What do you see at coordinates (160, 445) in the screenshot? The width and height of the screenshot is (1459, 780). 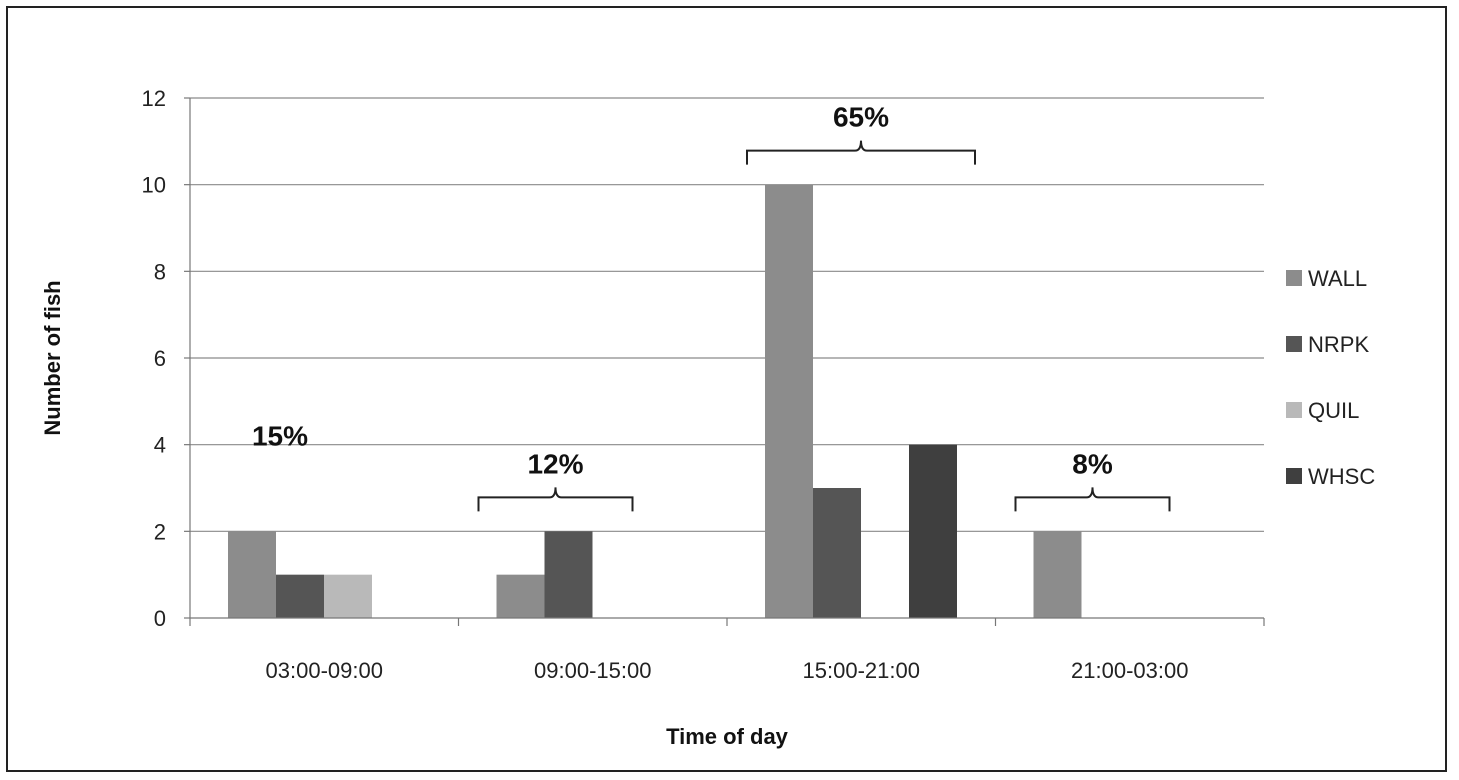 I see `y-tick-label: 4` at bounding box center [160, 445].